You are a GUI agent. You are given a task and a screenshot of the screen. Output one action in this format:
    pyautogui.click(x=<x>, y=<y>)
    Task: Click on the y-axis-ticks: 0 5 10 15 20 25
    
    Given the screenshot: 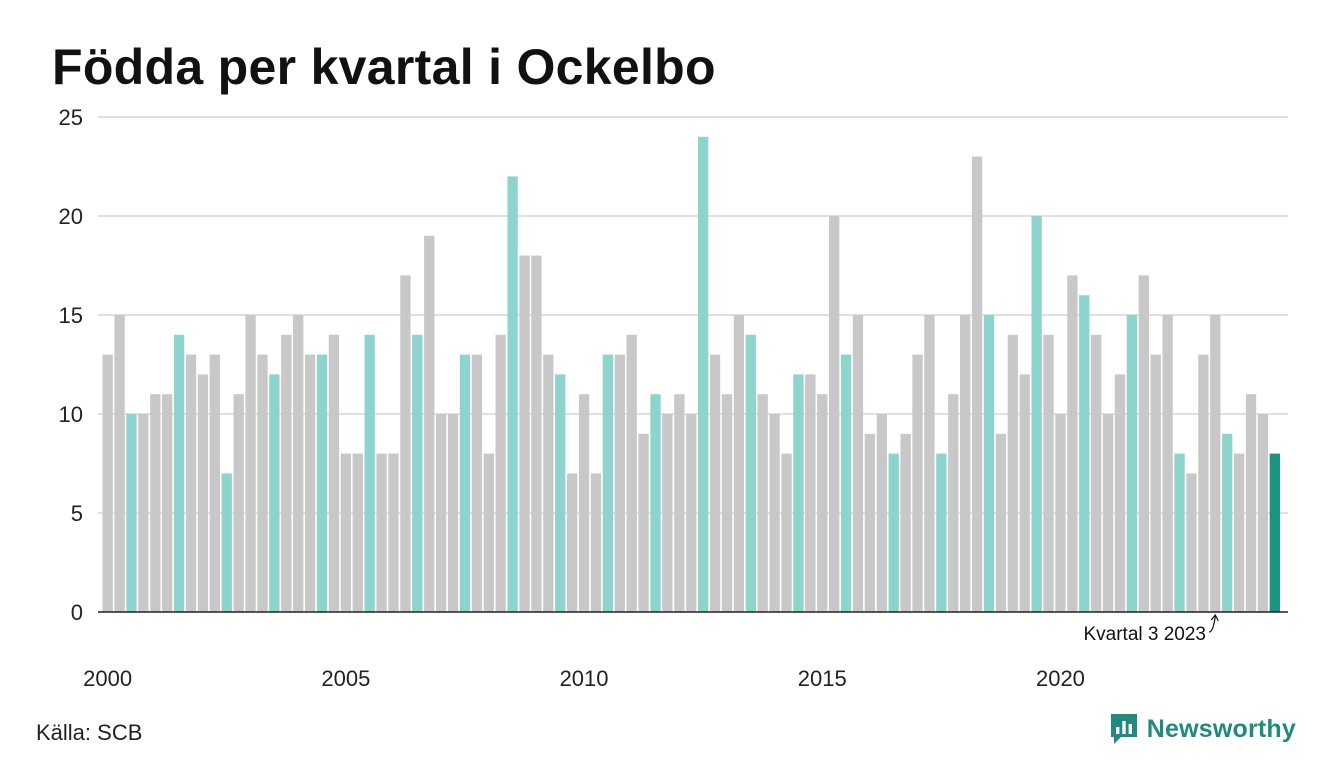 What is the action you would take?
    pyautogui.click(x=71, y=365)
    